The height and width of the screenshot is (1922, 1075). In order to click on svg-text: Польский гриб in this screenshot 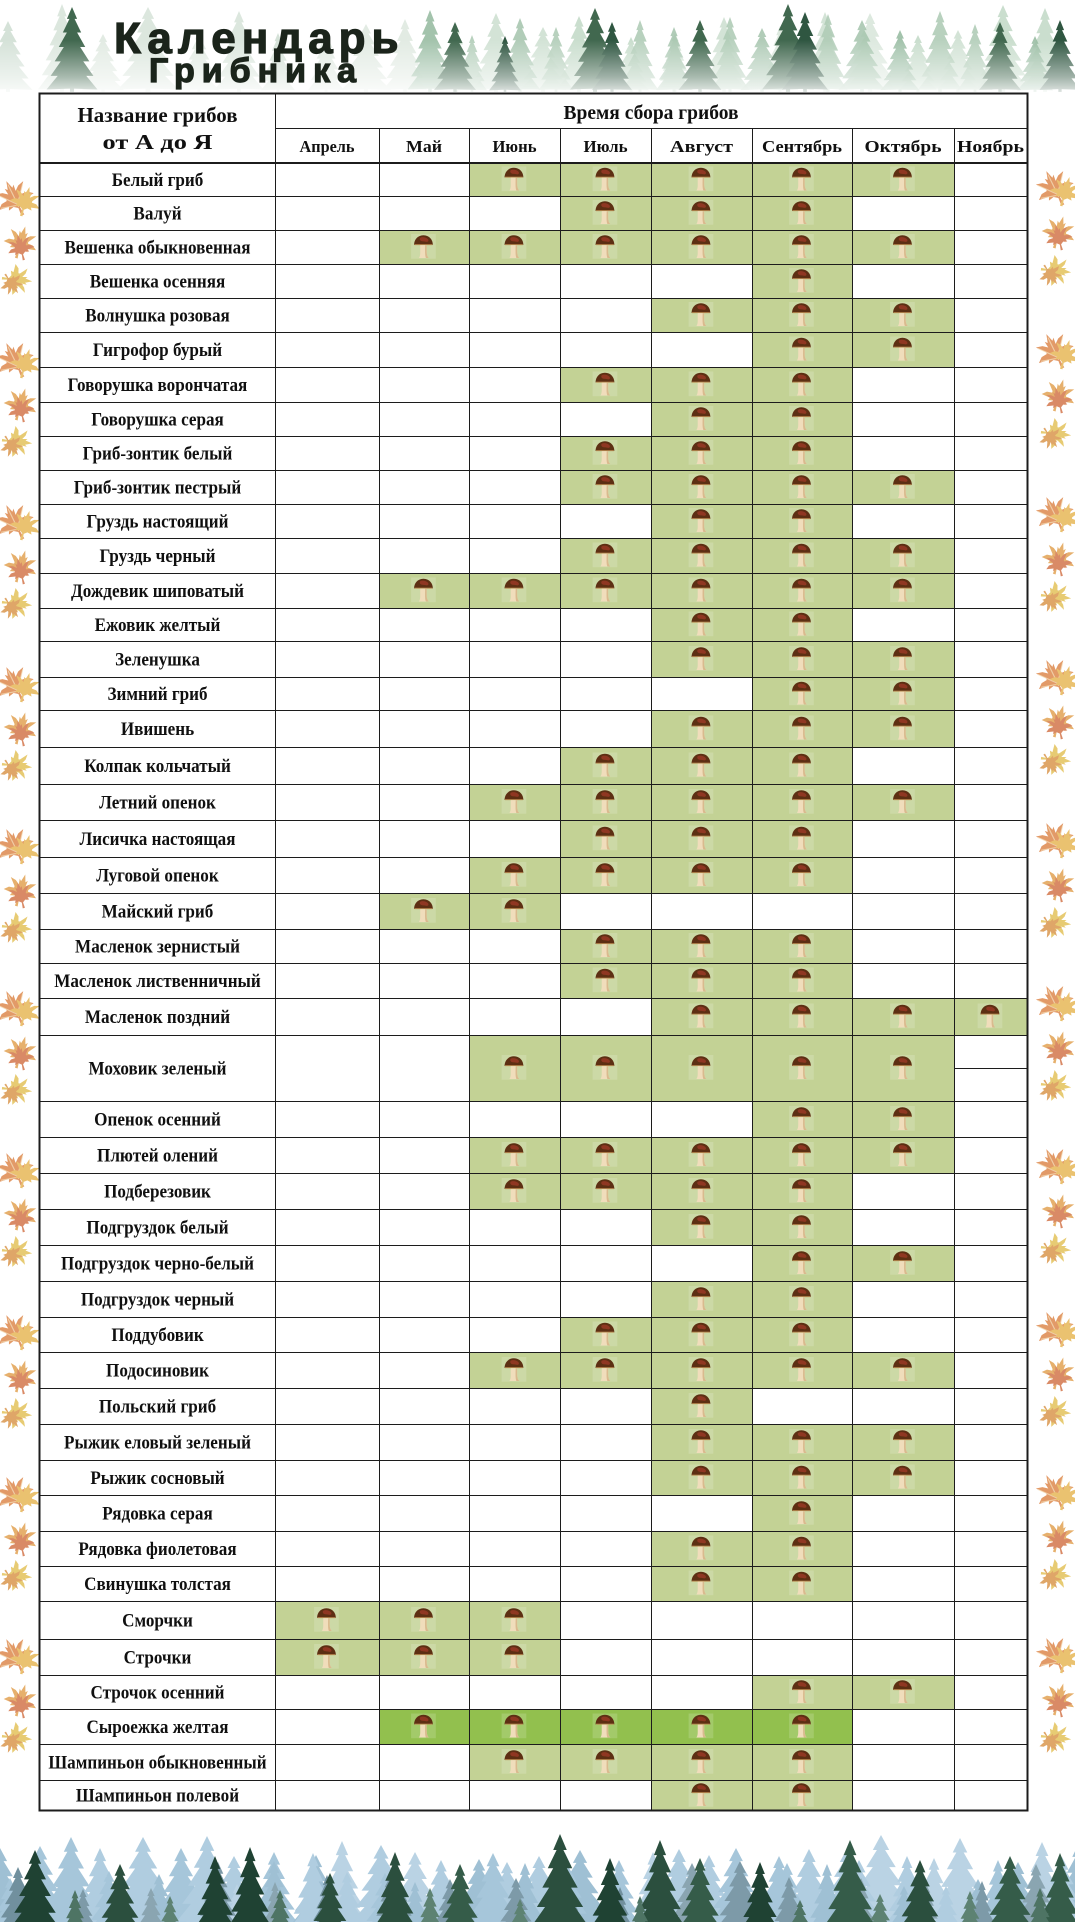, I will do `click(157, 1407)`.